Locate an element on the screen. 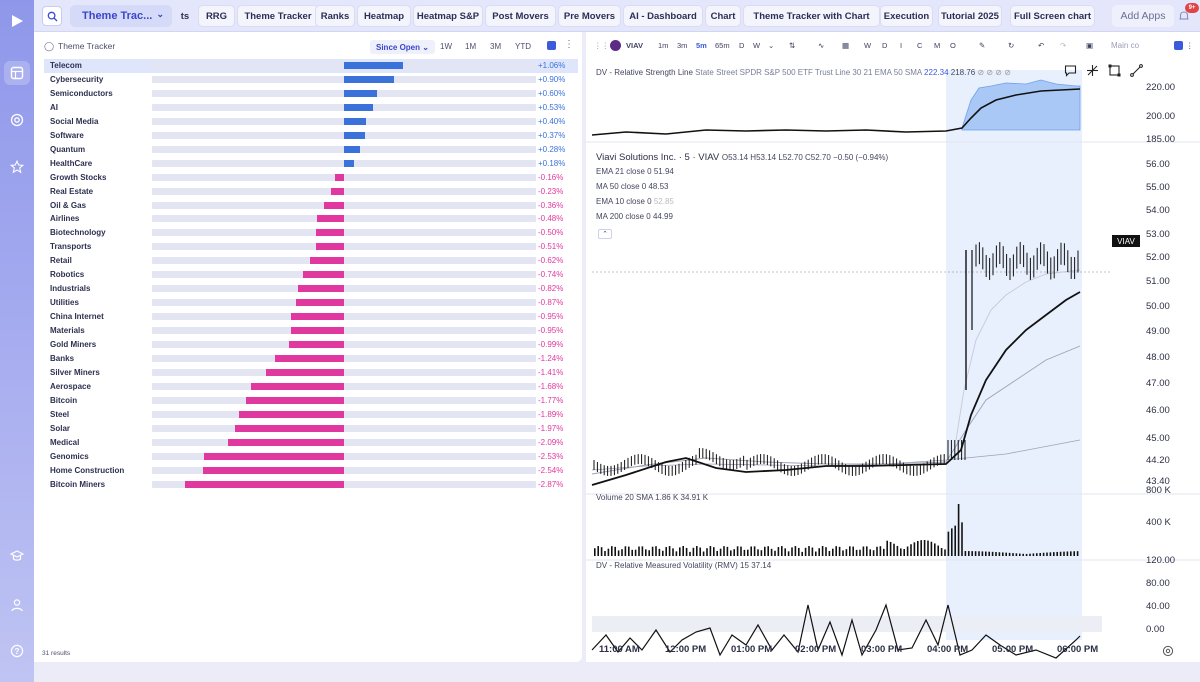 Image resolution: width=1200 pixels, height=682 pixels. timeframe-d: D is located at coordinates (742, 45).